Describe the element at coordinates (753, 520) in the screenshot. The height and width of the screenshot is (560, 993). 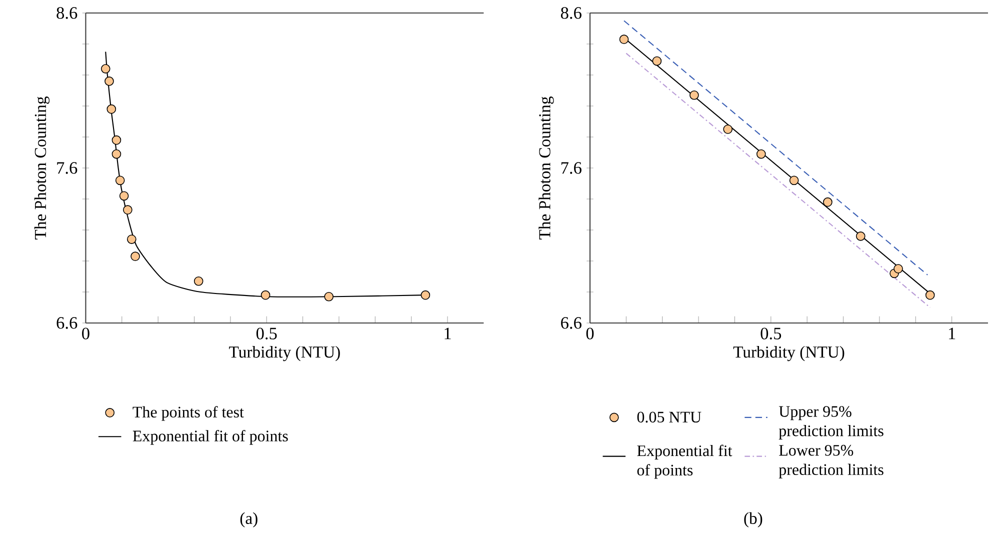
I see `text: (b)` at that location.